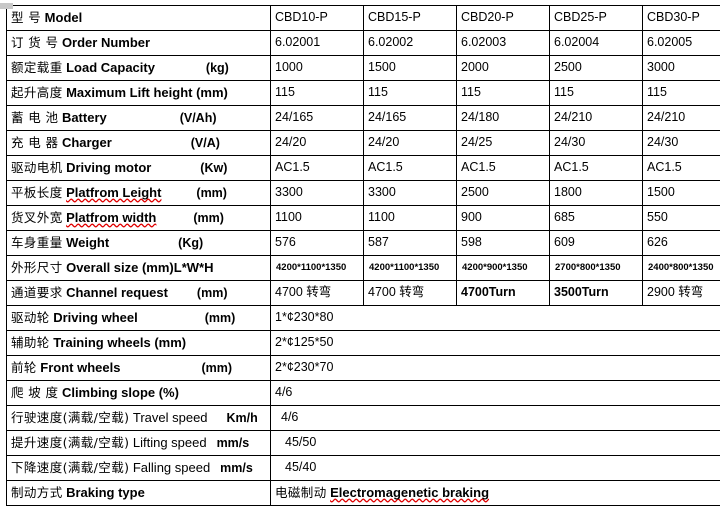 The width and height of the screenshot is (720, 506). What do you see at coordinates (139, 493) in the screenshot?
I see `row-label-braking-type: 制动方式 Braking type` at bounding box center [139, 493].